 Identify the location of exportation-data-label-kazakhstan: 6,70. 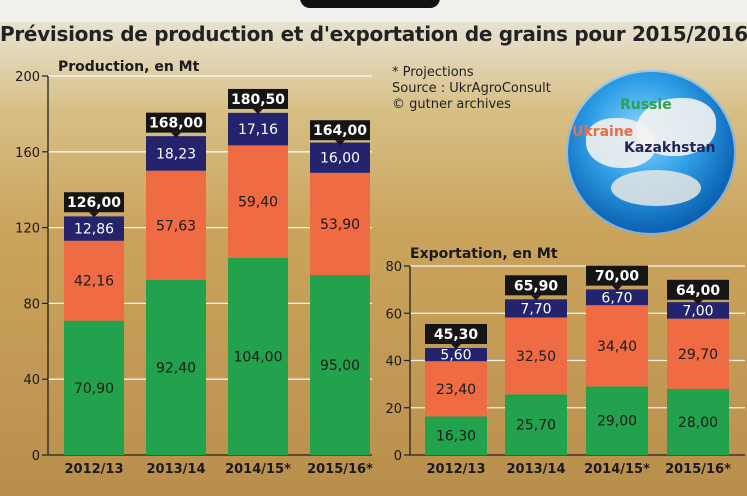
(616, 298).